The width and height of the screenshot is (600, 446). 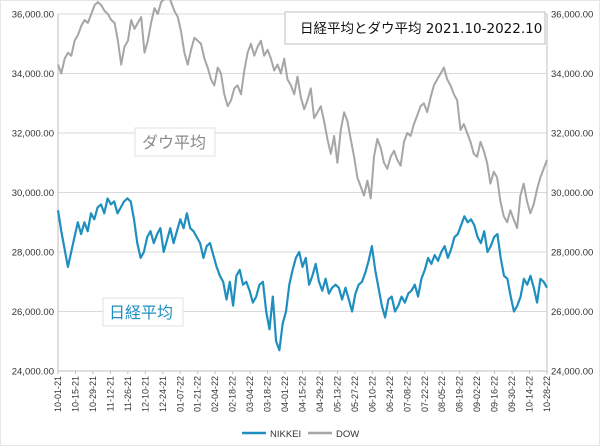 I want to click on title-frame, so click(x=415, y=28).